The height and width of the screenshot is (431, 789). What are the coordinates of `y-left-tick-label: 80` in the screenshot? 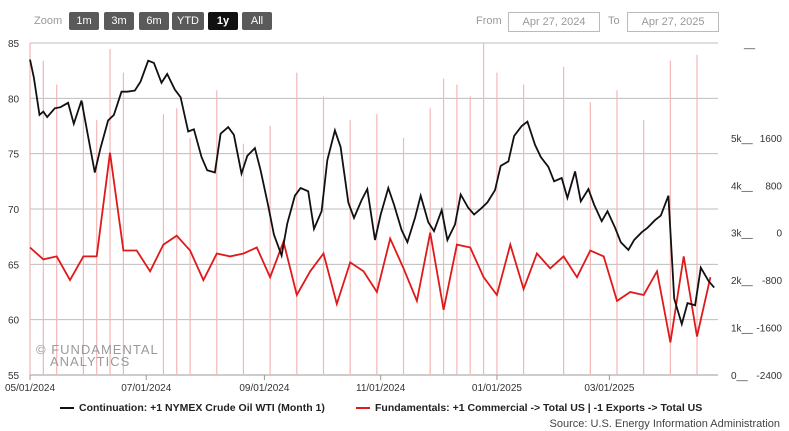 It's located at (14, 99).